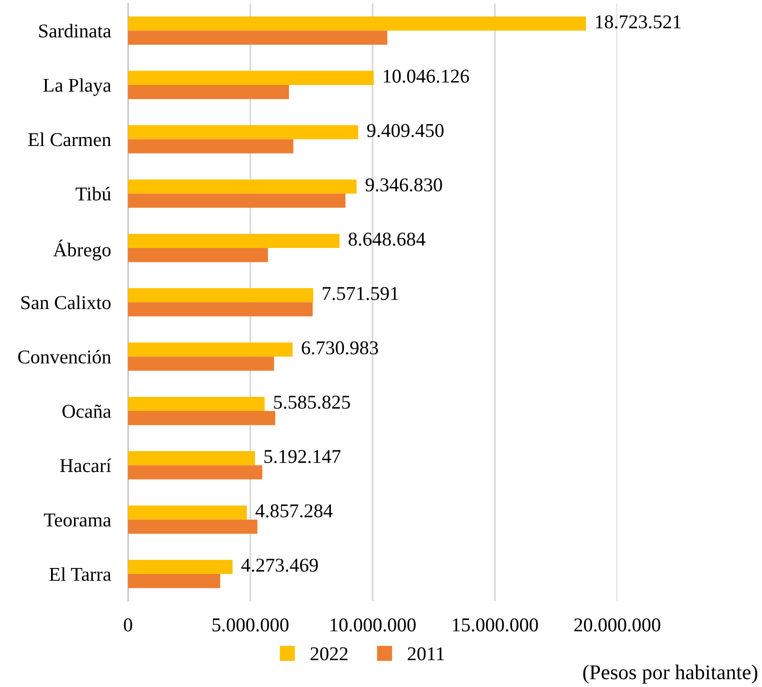 Image resolution: width=762 pixels, height=687 pixels. What do you see at coordinates (302, 457) in the screenshot?
I see `data-label: 5.192.147` at bounding box center [302, 457].